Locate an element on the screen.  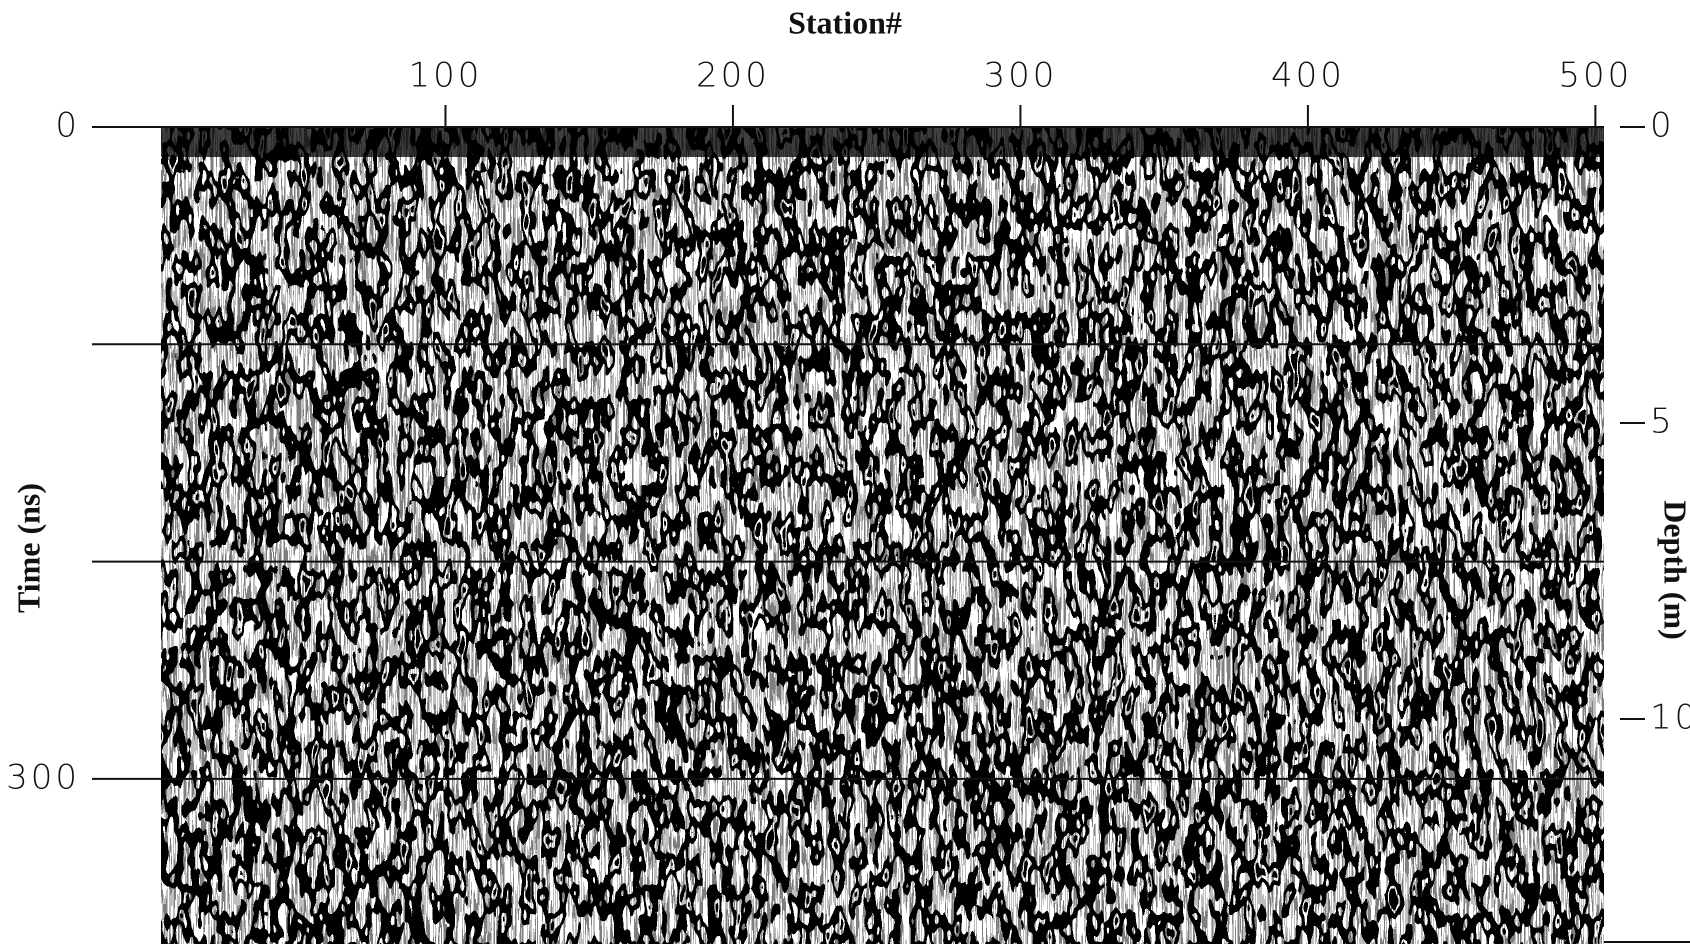
x-tick-label: 500 is located at coordinates (1595, 76).